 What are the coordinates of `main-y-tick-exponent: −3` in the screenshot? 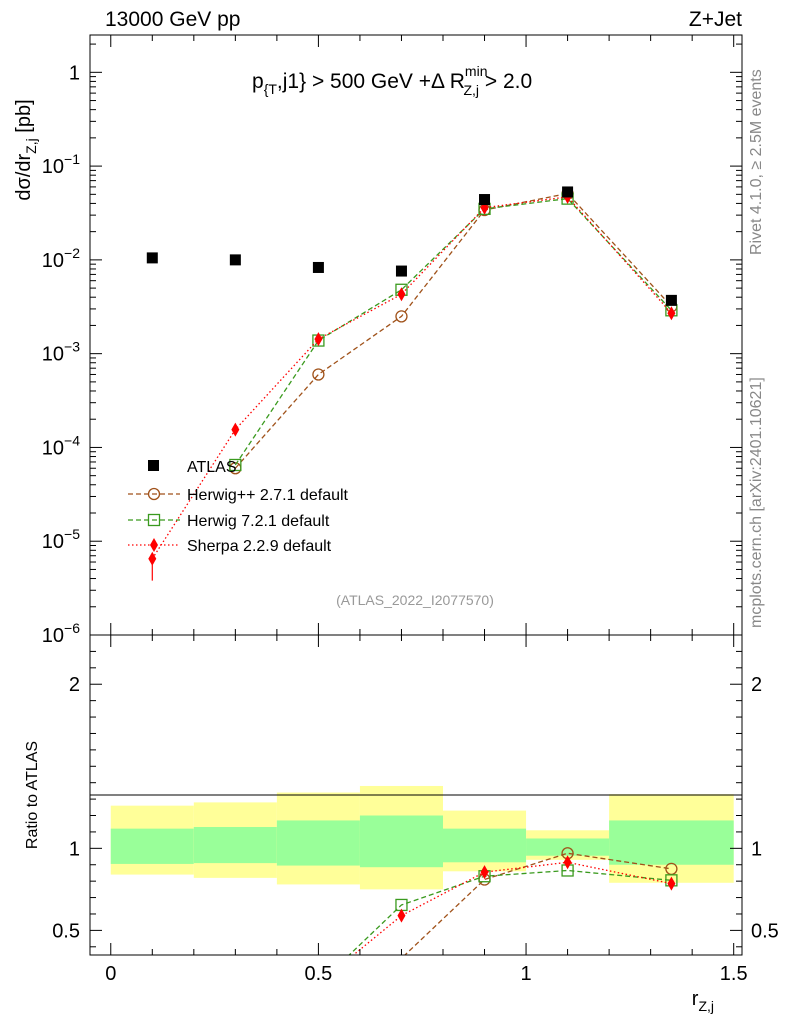 It's located at (72, 347).